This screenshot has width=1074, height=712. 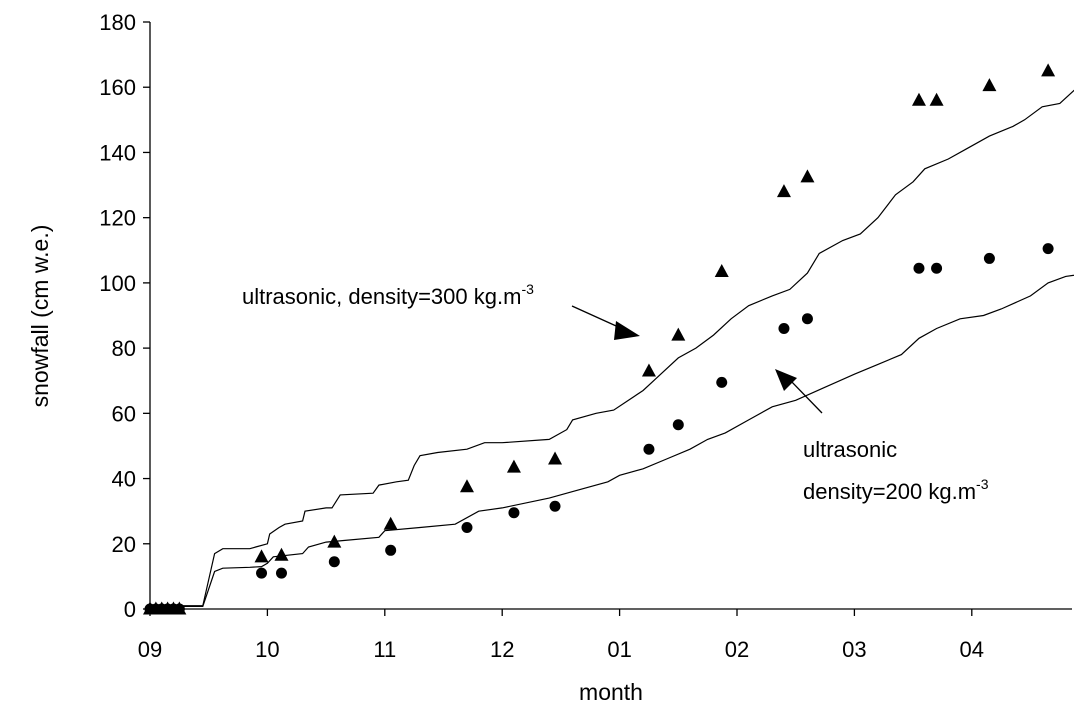 What do you see at coordinates (619, 649) in the screenshot?
I see `x-tick-label: 01` at bounding box center [619, 649].